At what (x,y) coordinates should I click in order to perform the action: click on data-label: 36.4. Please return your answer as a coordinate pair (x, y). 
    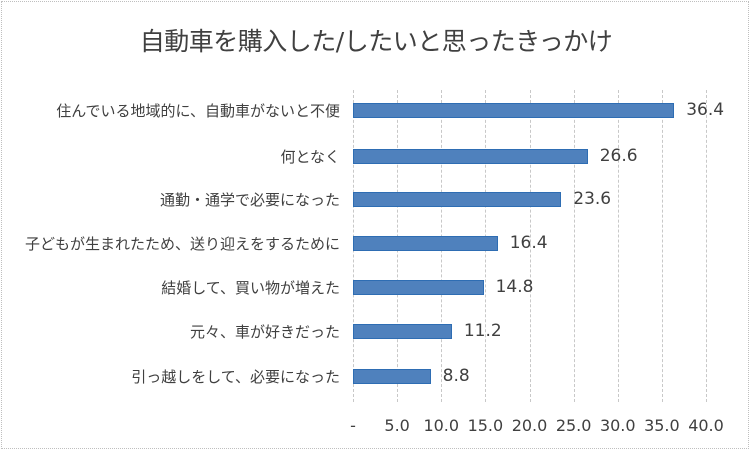
    Looking at the image, I should click on (705, 110).